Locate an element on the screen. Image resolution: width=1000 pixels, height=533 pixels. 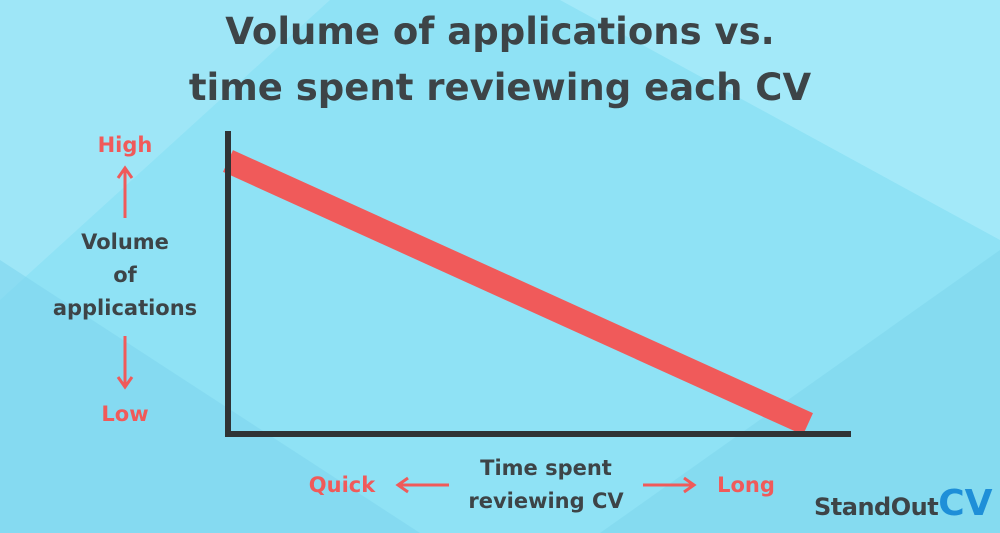
x-arrow-left-head is located at coordinates (402, 485).